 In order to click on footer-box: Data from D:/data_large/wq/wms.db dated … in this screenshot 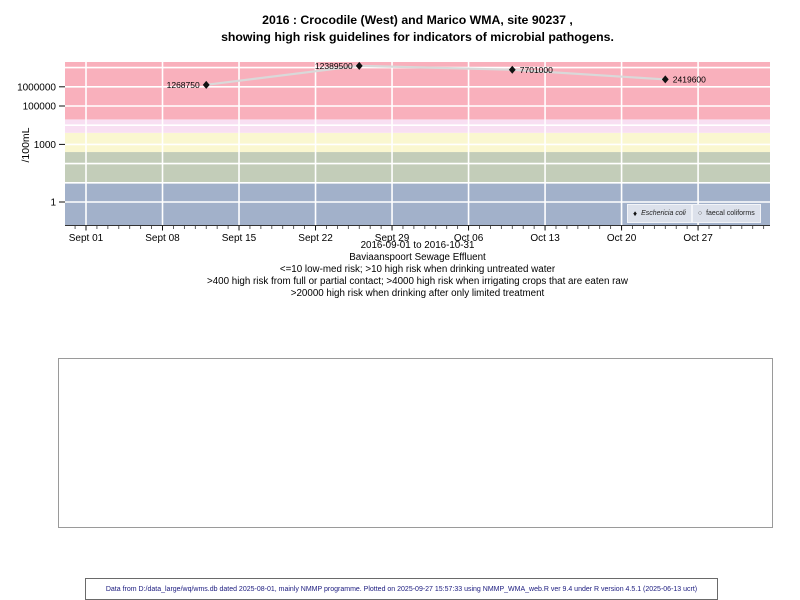, I will do `click(401, 589)`.